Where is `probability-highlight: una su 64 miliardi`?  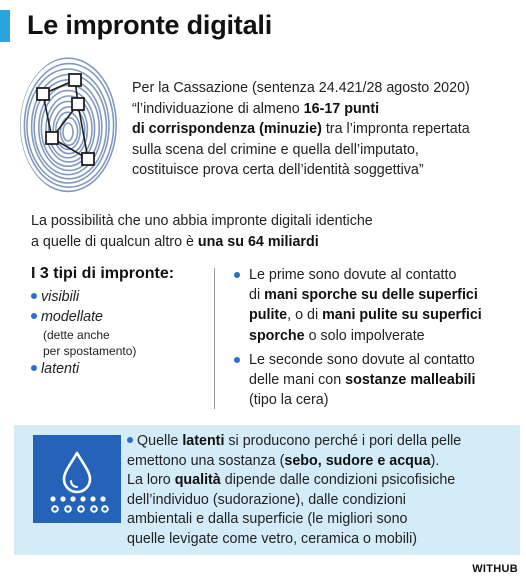 probability-highlight: una su 64 miliardi is located at coordinates (258, 241).